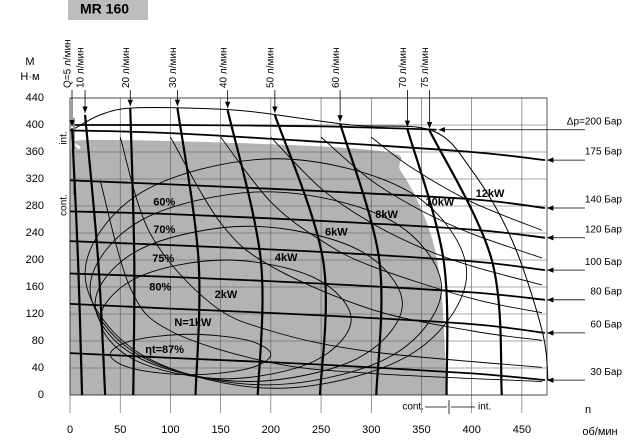 This screenshot has width=640, height=448. I want to click on x-tick-label: 350, so click(421, 430).